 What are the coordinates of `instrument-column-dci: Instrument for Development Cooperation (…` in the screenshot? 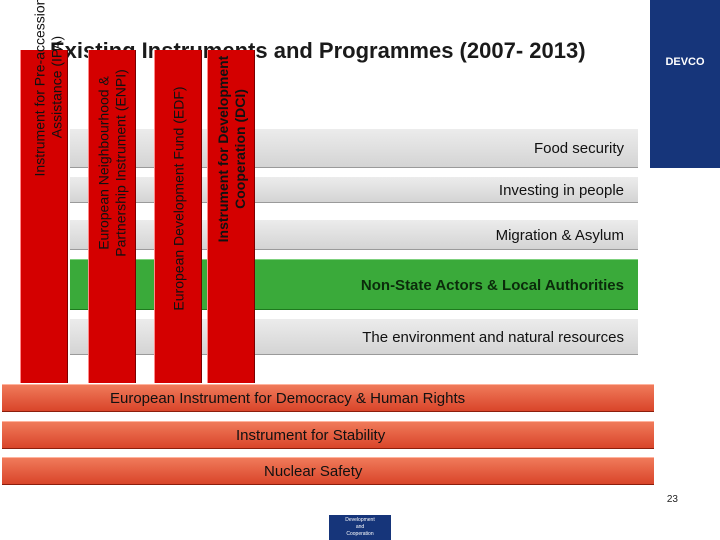 It's located at (231, 216).